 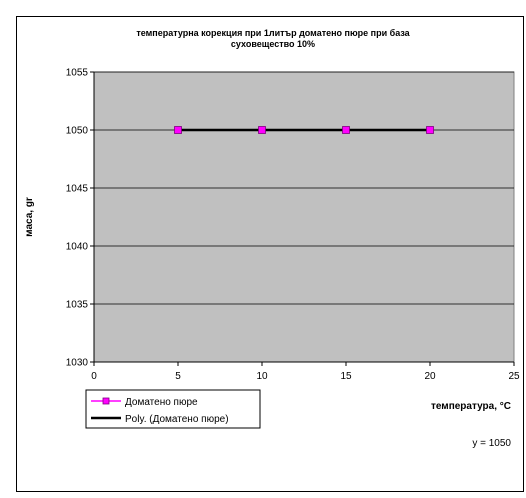 I want to click on x-tick-label: 5, so click(x=178, y=376).